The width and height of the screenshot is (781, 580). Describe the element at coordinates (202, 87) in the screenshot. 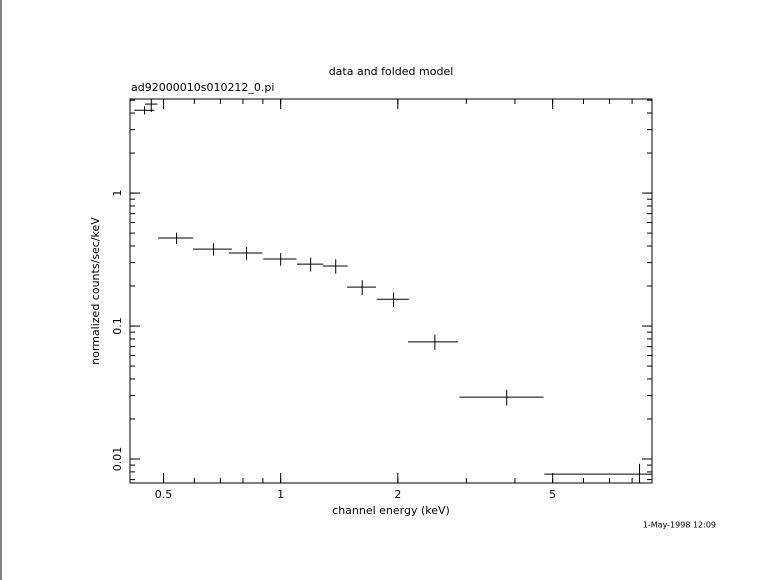

I see `chart-subtitle: ad92000010s010212_0.pi` at that location.